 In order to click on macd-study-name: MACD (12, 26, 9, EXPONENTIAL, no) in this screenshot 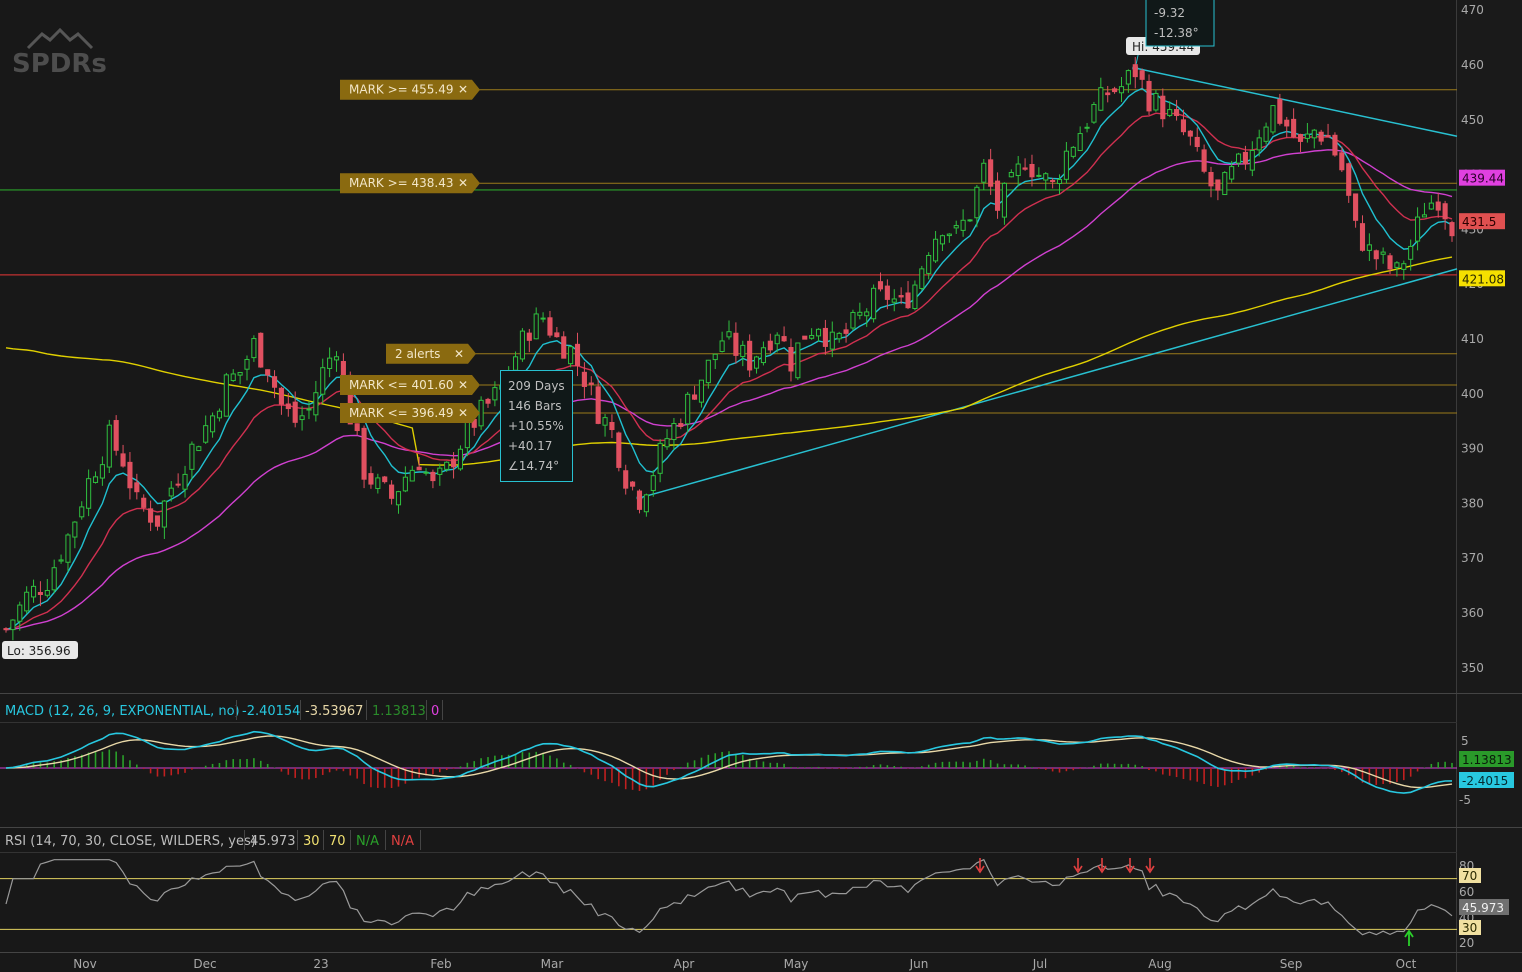, I will do `click(122, 711)`.